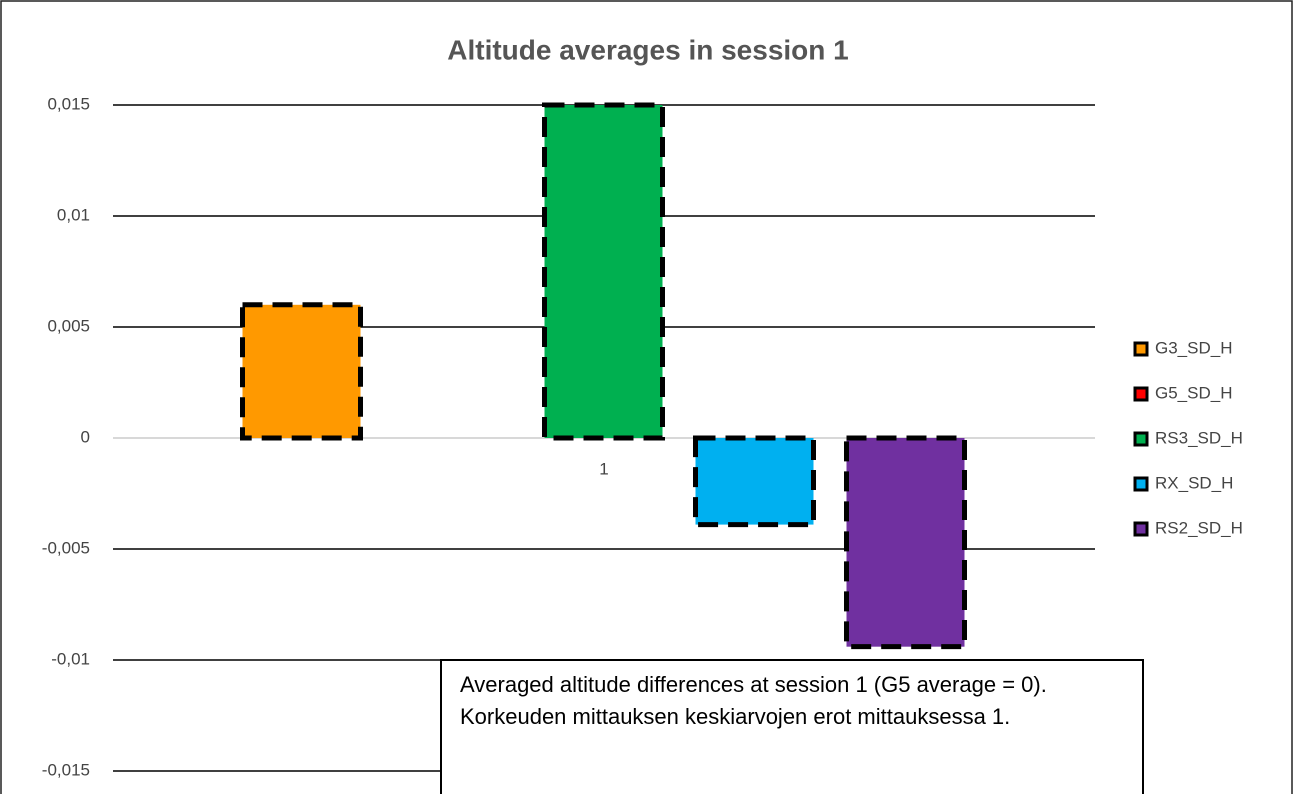 The image size is (1293, 794). I want to click on y-tick-label: 0,005, so click(68, 325).